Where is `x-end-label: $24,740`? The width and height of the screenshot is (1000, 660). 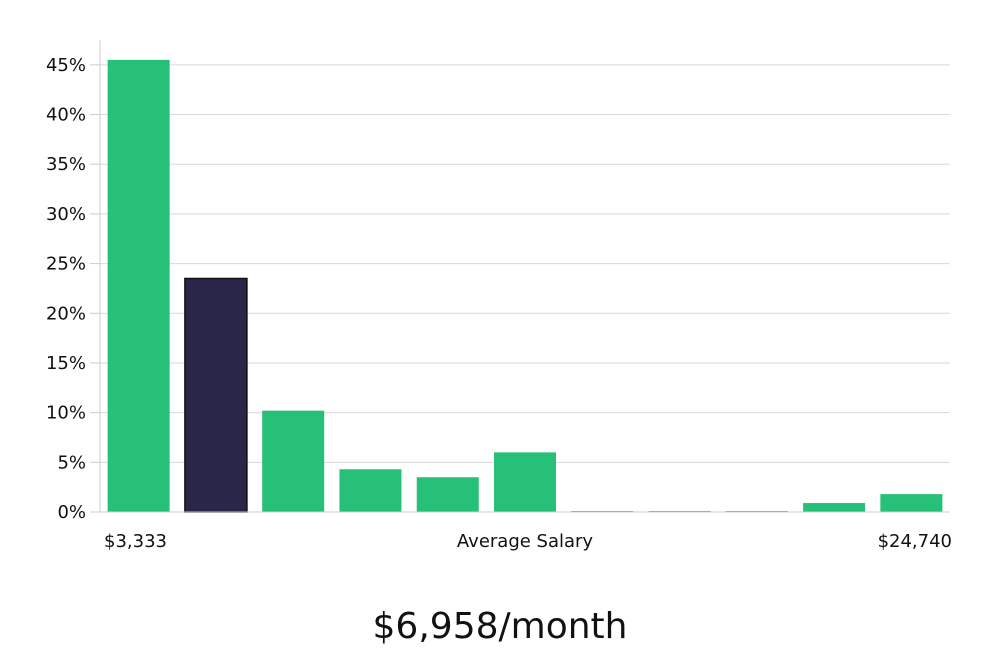
x-end-label: $24,740 is located at coordinates (915, 541).